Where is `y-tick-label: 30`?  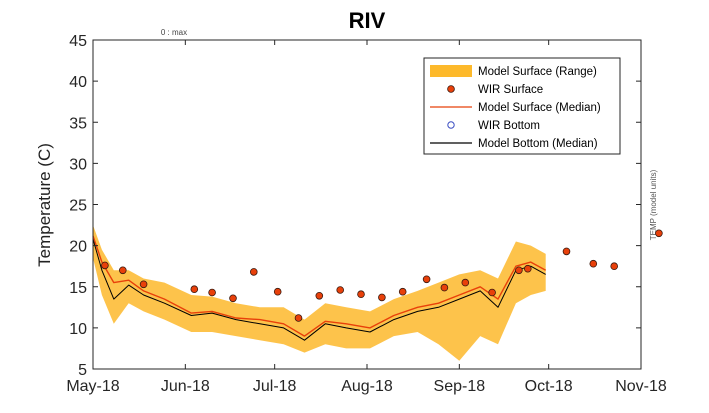
y-tick-label: 30 is located at coordinates (78, 164).